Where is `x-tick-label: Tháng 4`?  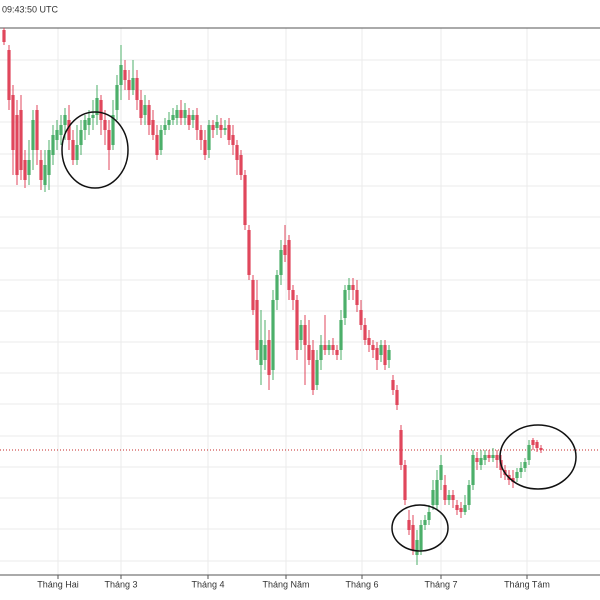
x-tick-label: Tháng 4 is located at coordinates (207, 584).